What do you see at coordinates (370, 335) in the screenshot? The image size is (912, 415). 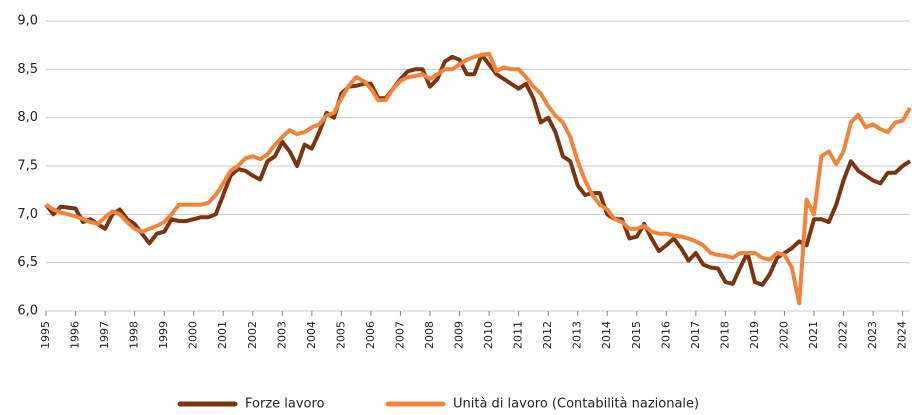 I see `x-tick-label: 2006` at bounding box center [370, 335].